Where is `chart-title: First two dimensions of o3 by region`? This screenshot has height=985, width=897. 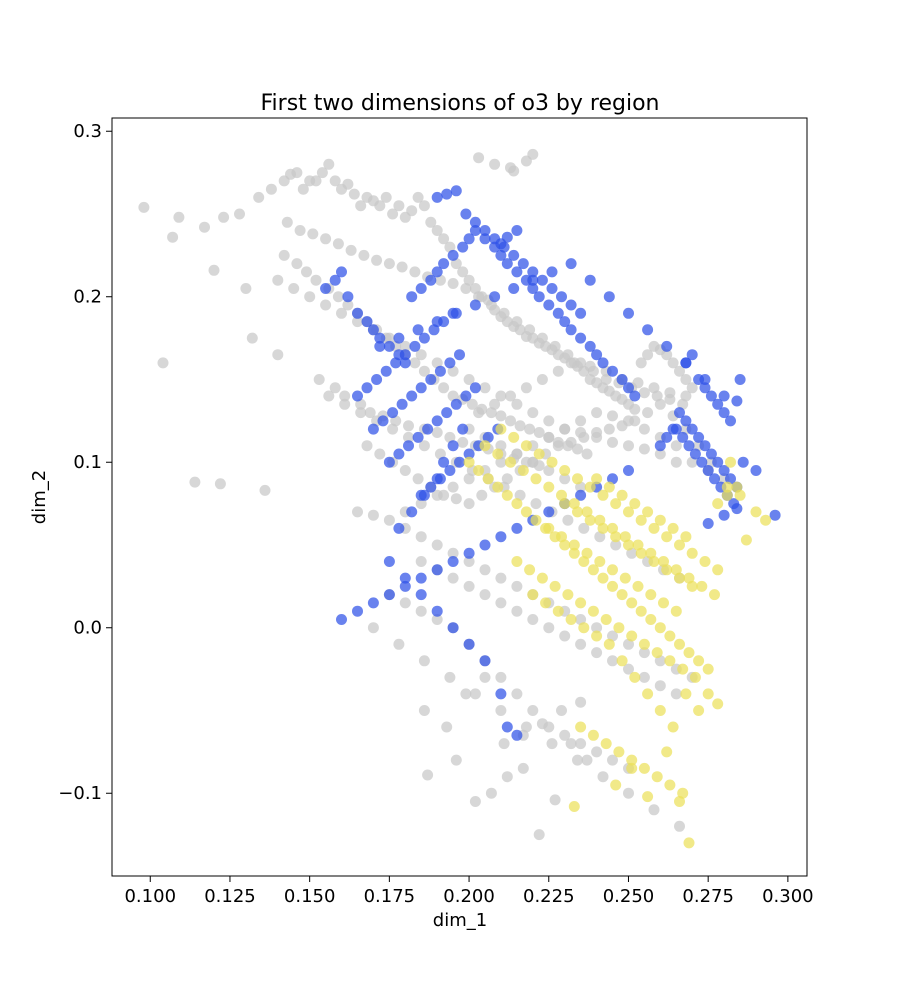
chart-title: First two dimensions of o3 by region is located at coordinates (460, 103).